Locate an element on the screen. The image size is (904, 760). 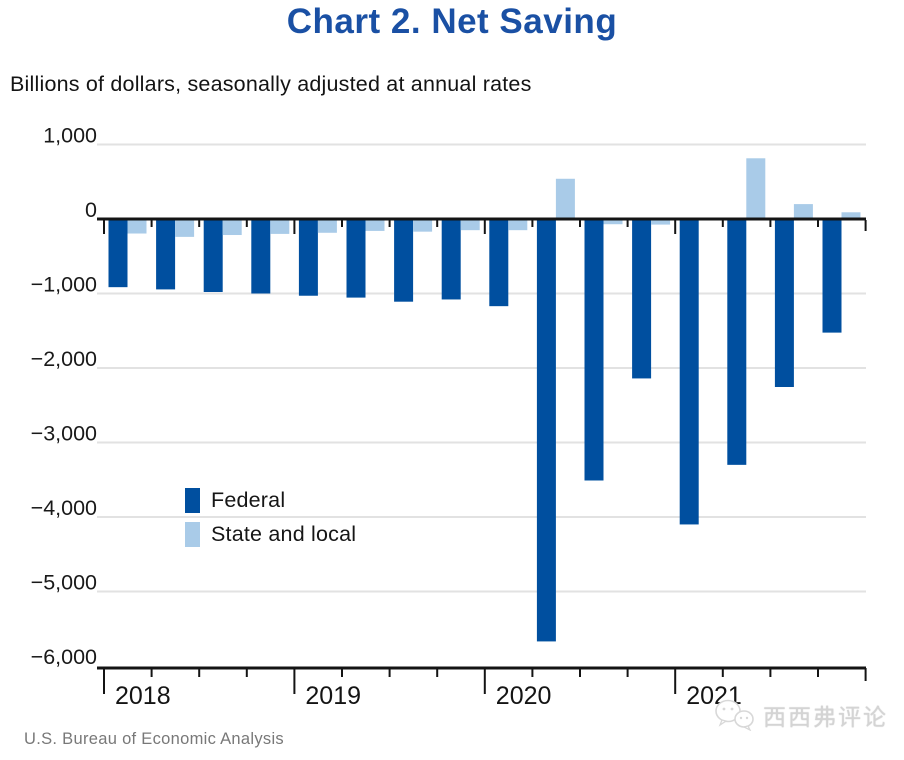
y-axis-label: −3,000 is located at coordinates (64, 434).